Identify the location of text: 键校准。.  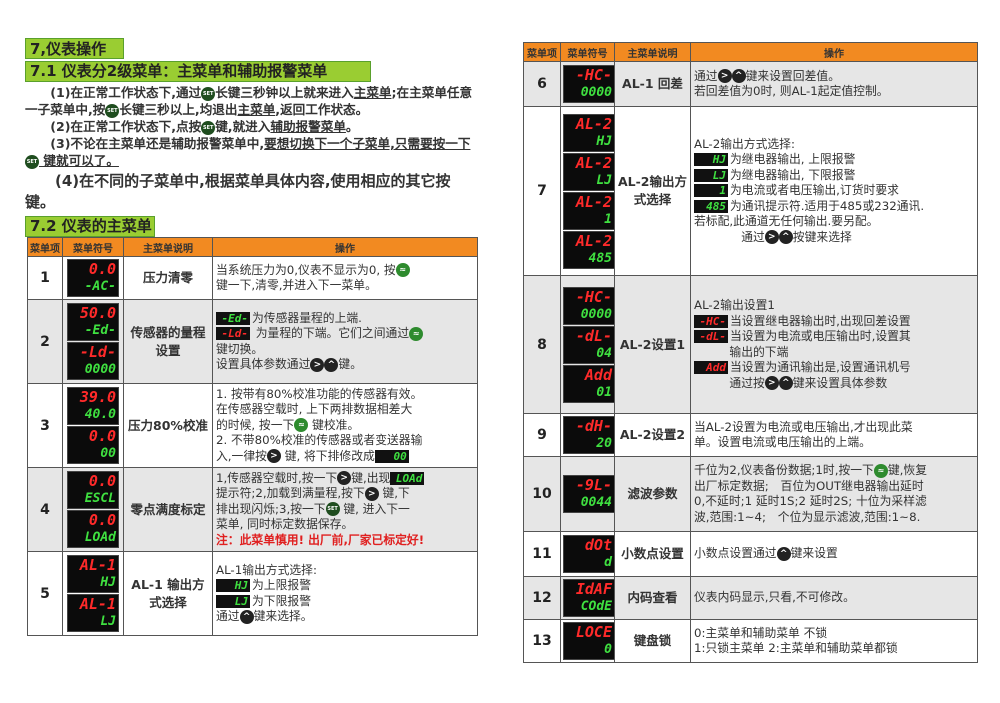
(334, 424).